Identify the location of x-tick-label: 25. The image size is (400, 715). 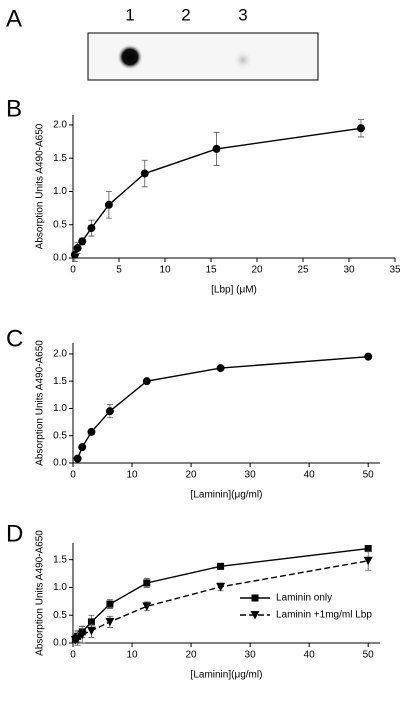
(303, 270).